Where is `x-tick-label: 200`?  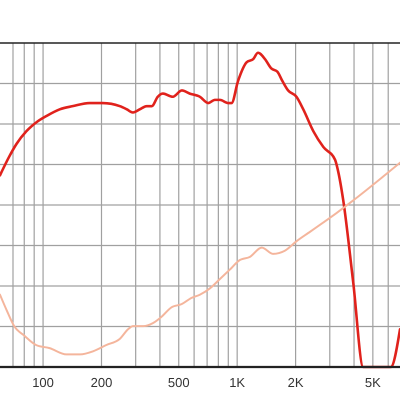
x-tick-label: 200 is located at coordinates (101, 382).